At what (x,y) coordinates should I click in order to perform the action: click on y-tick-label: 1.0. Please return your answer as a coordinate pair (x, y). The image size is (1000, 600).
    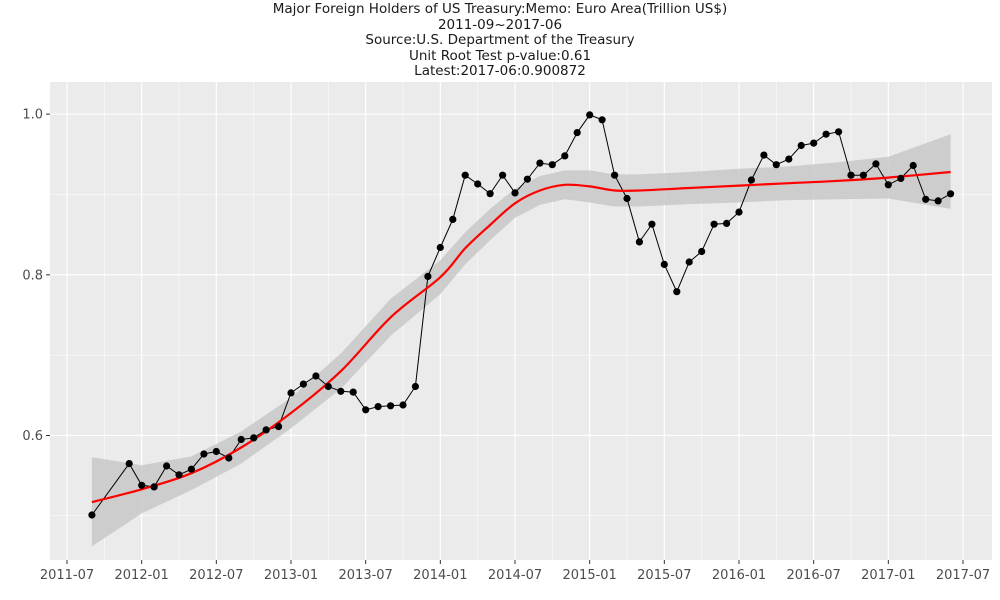
    Looking at the image, I should click on (32, 115).